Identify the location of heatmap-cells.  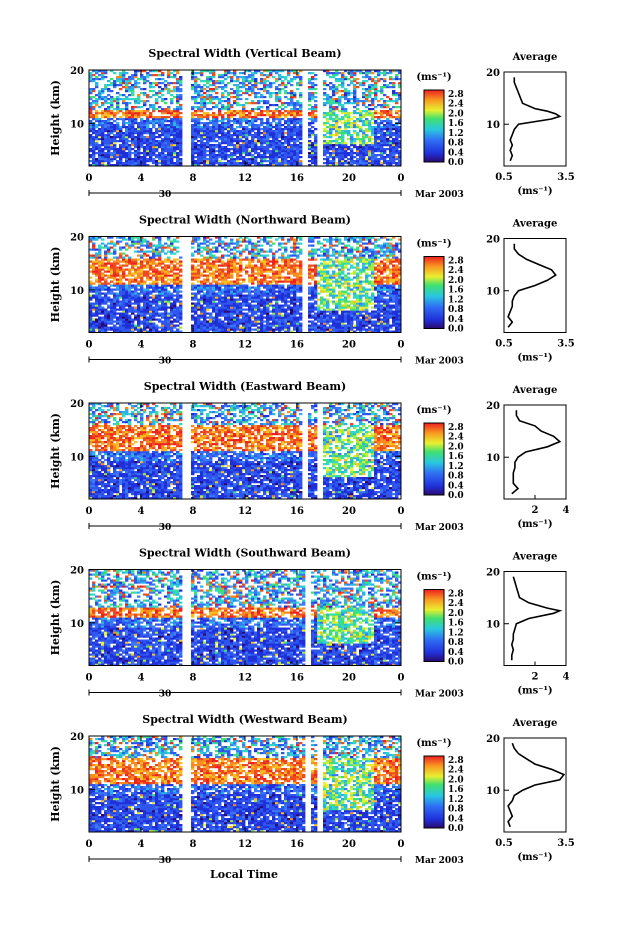
(245, 451).